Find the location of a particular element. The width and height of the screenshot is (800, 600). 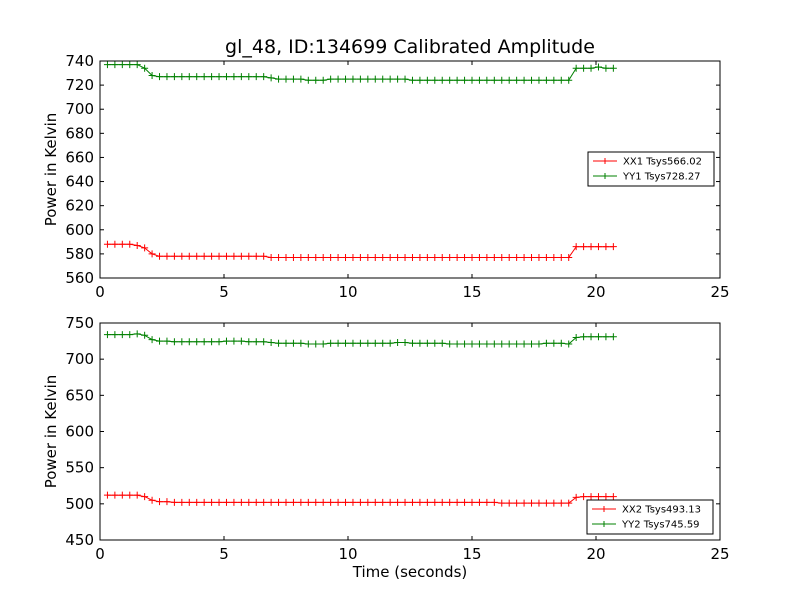

x-axis-label: Time (seconds) is located at coordinates (410, 572).